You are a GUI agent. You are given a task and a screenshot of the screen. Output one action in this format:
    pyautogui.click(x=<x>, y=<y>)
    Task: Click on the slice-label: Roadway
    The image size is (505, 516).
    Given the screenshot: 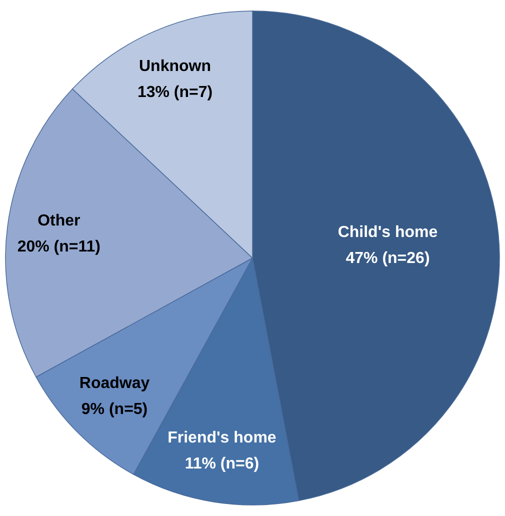 What is the action you would take?
    pyautogui.click(x=114, y=383)
    